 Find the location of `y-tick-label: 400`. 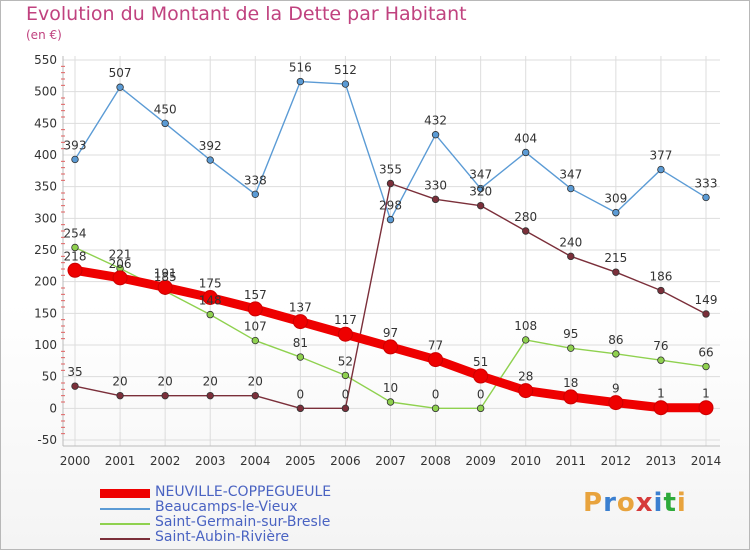

y-tick-label: 400 is located at coordinates (45, 155).